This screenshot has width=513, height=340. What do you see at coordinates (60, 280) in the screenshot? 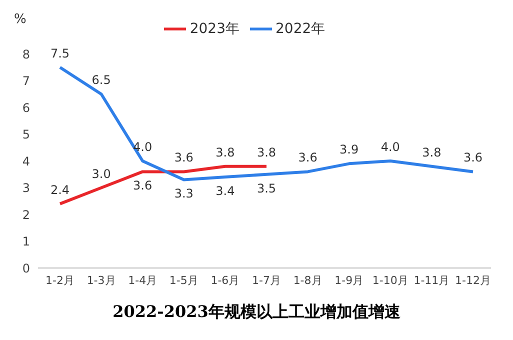
I see `x-tick-label: 1-2月` at bounding box center [60, 280].